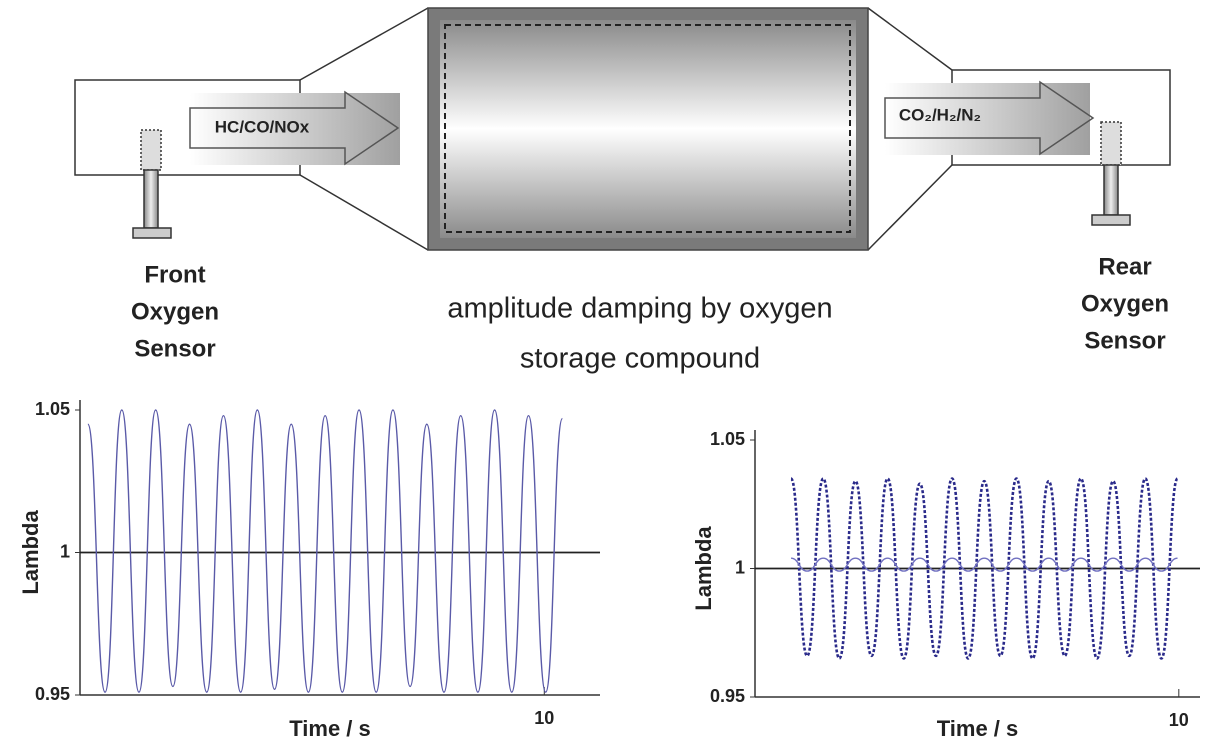  Describe the element at coordinates (1124, 266) in the screenshot. I see `sensor-label: Rear` at that location.